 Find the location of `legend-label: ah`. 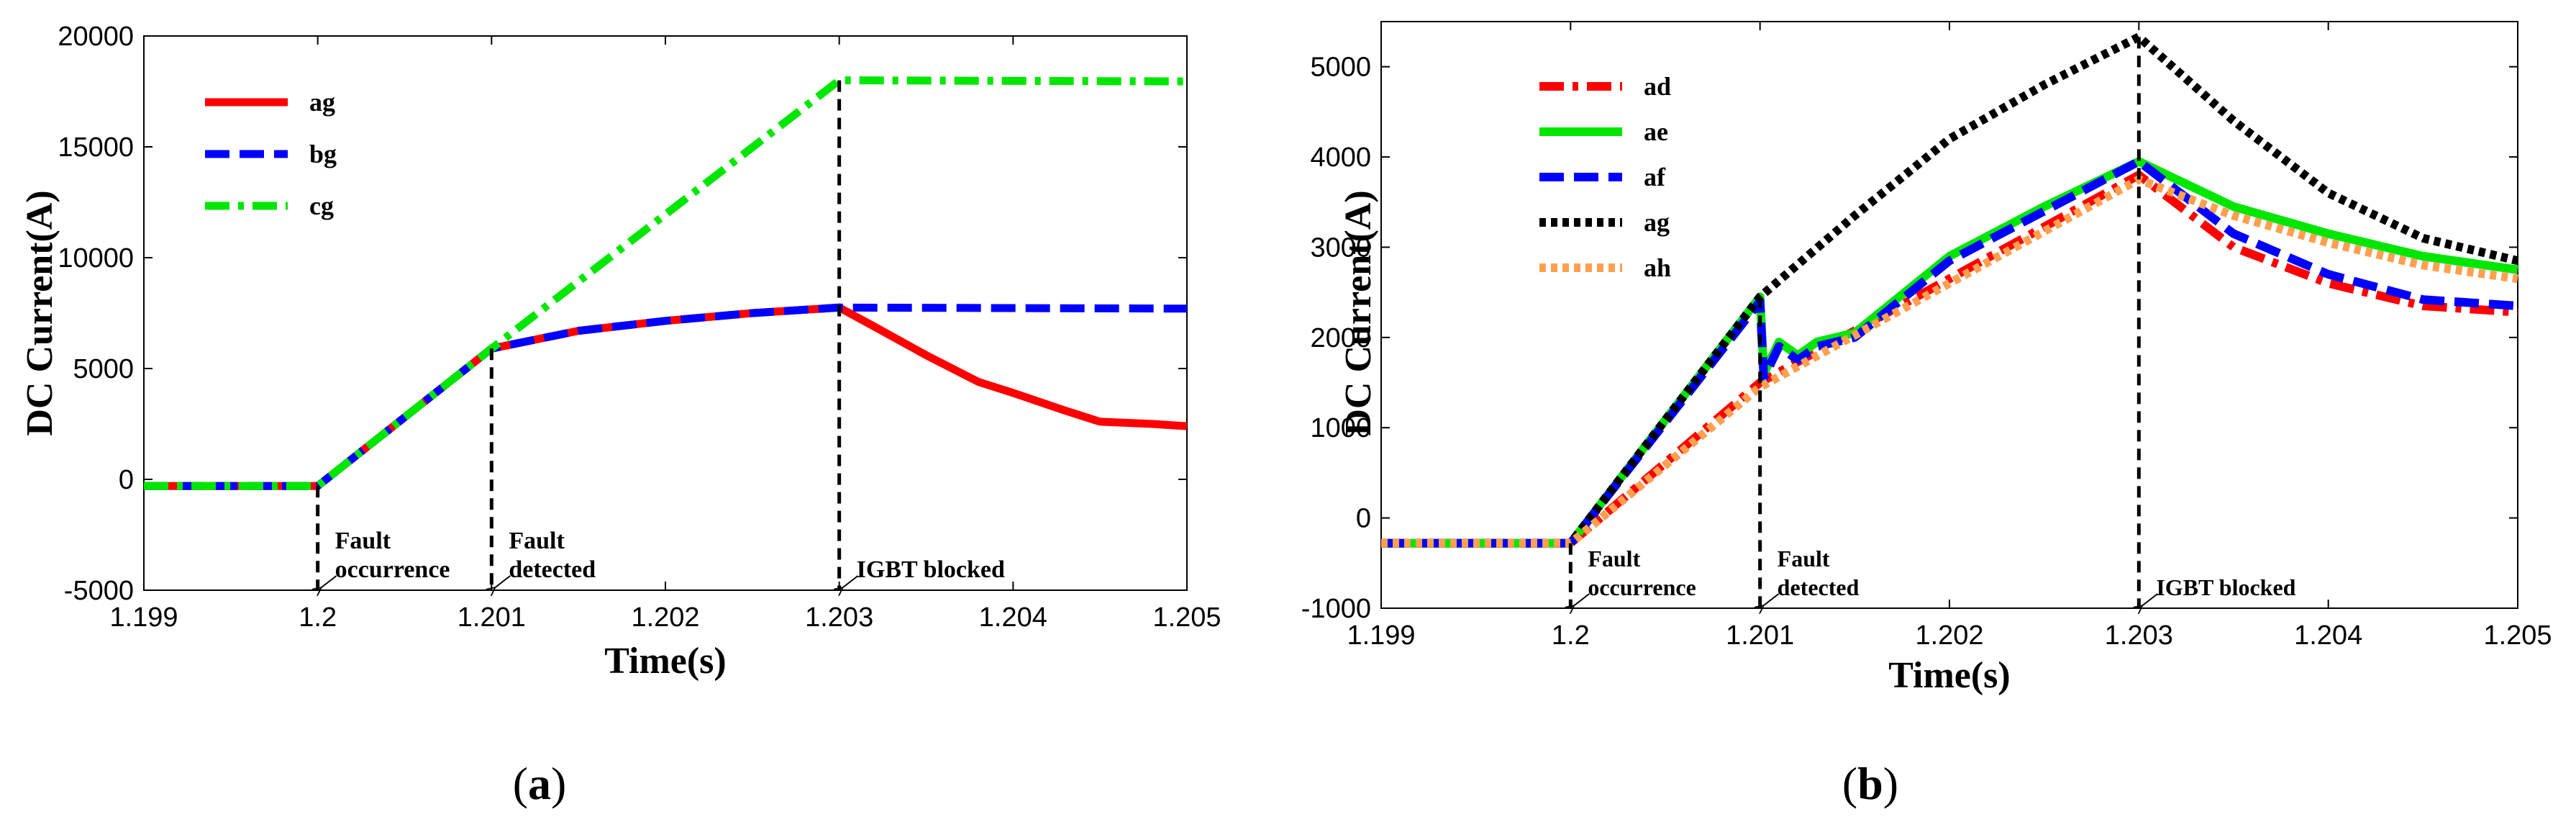

legend-label: ah is located at coordinates (1657, 267).